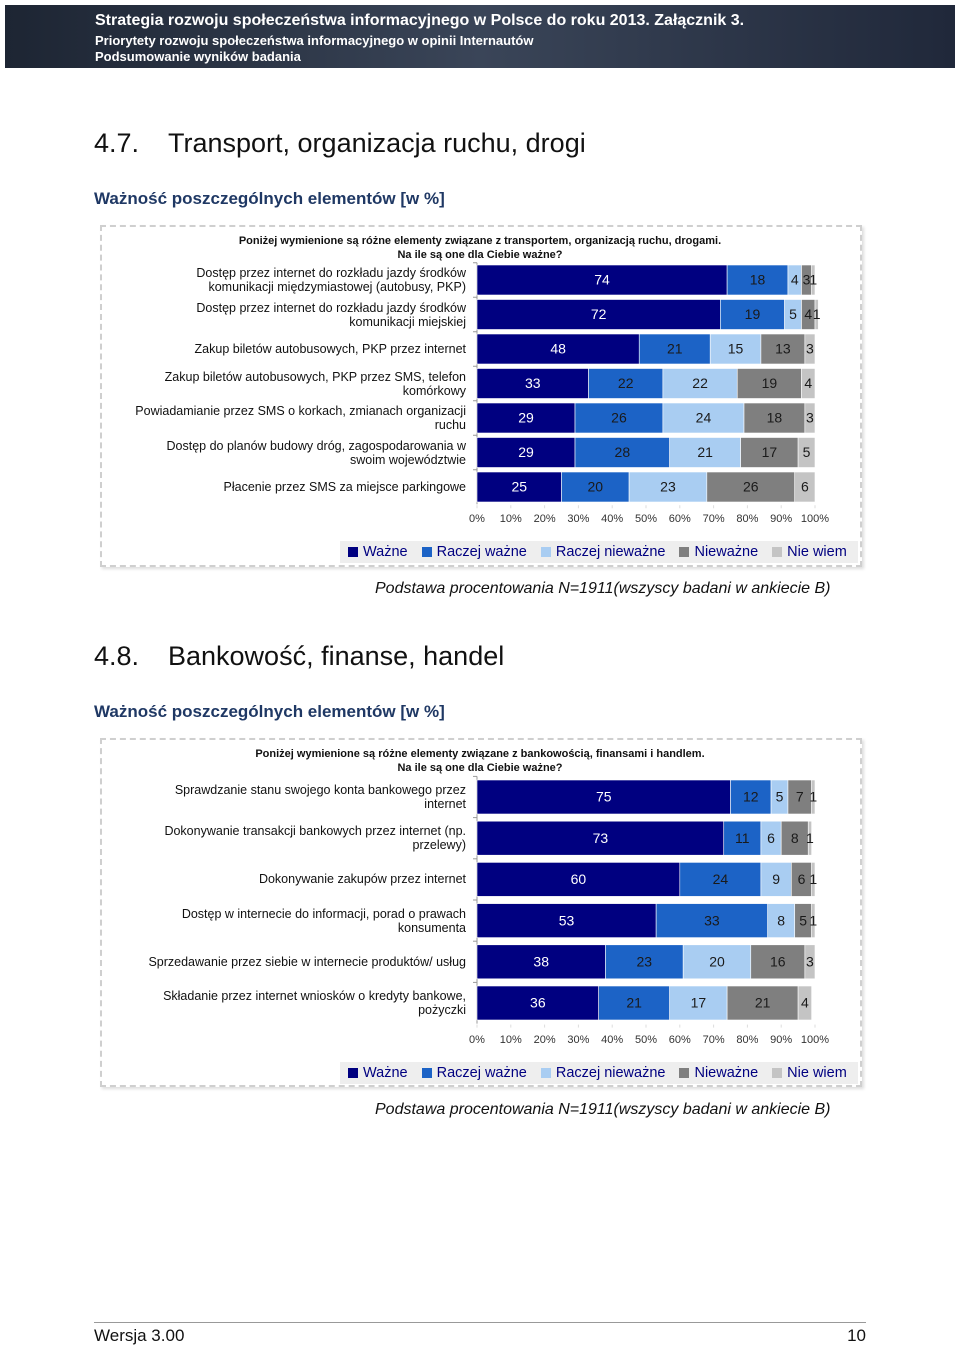 The width and height of the screenshot is (960, 1345). I want to click on section-name: Transport, organizacja ruchu, drogi, so click(377, 143).